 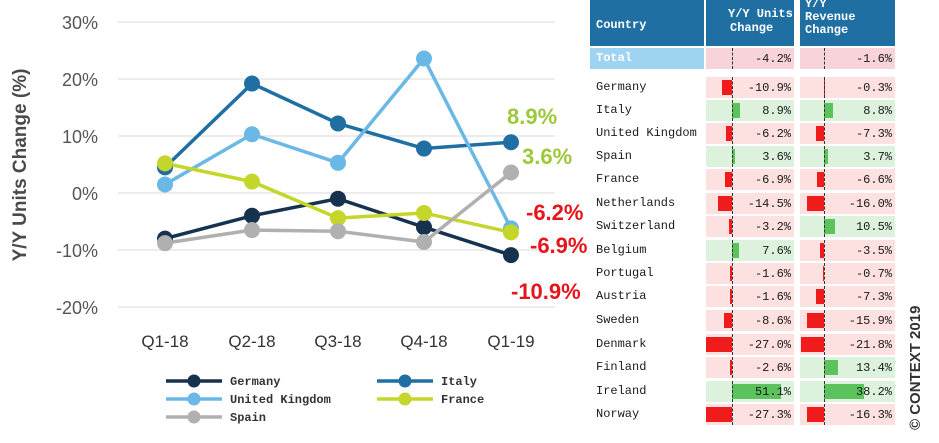 I want to click on cell-value: -3.5%, so click(x=873, y=251).